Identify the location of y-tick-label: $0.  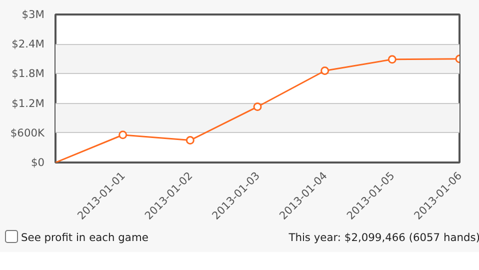
(37, 162).